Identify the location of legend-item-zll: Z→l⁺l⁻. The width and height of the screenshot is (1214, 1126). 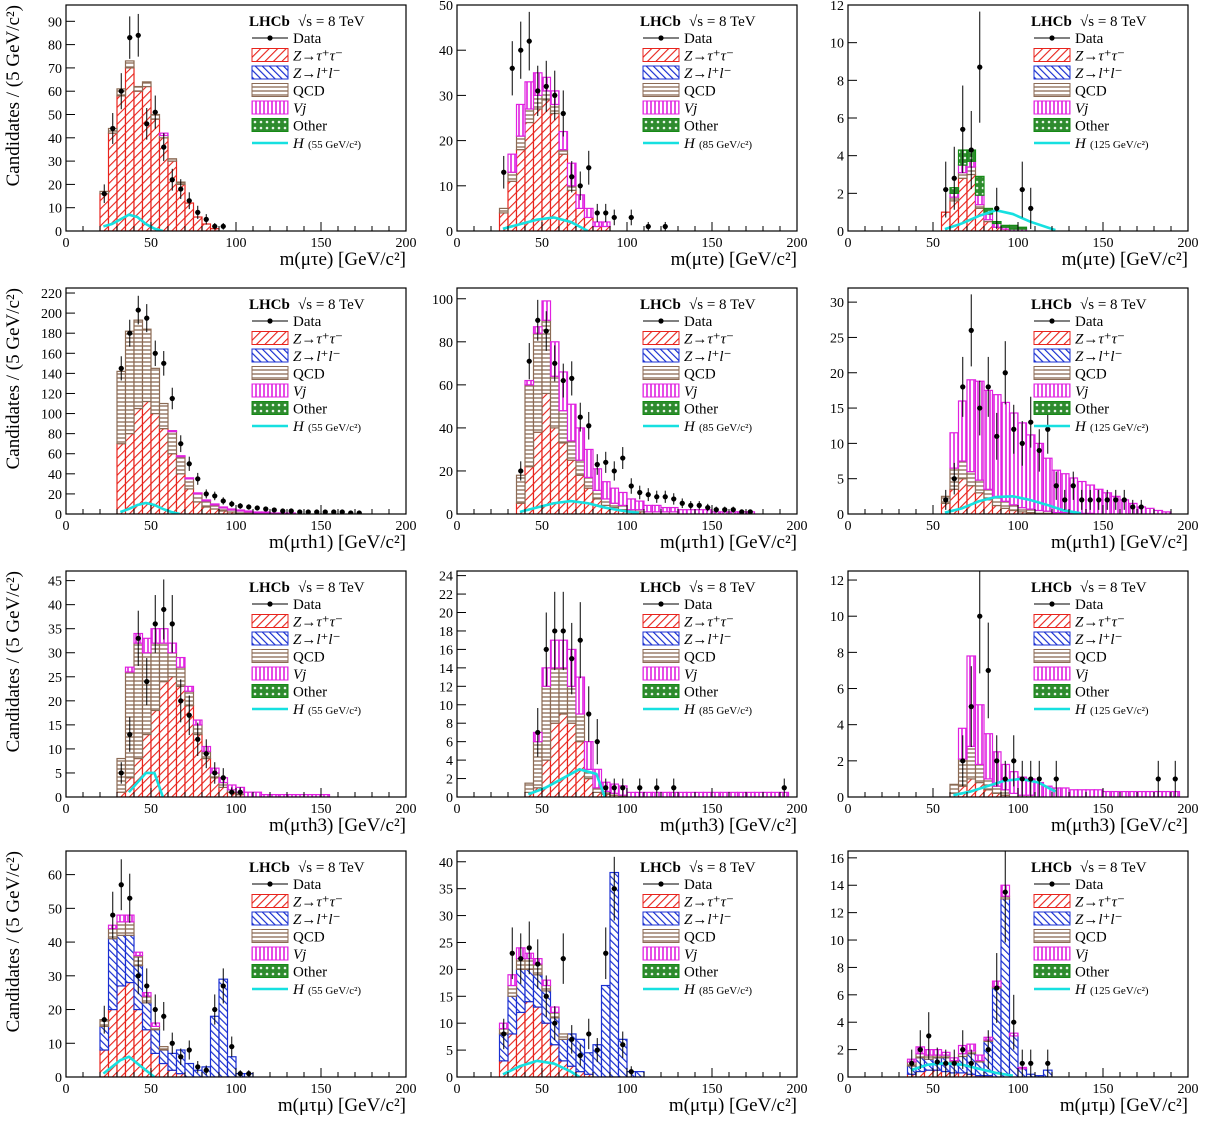
(296, 73).